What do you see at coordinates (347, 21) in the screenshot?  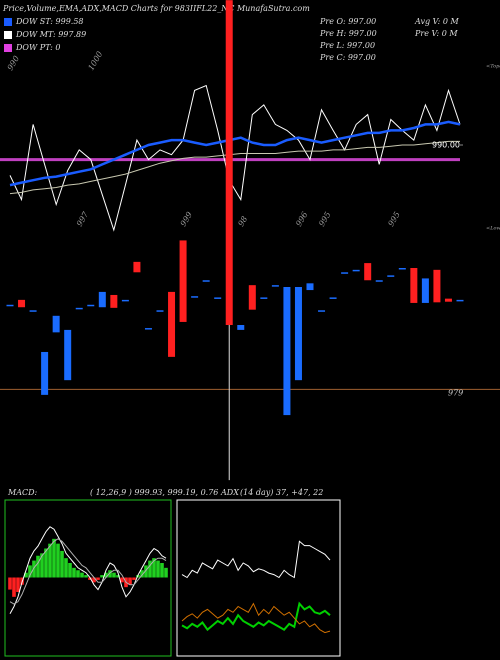 I see `info-label: Pre O: 997.00` at bounding box center [347, 21].